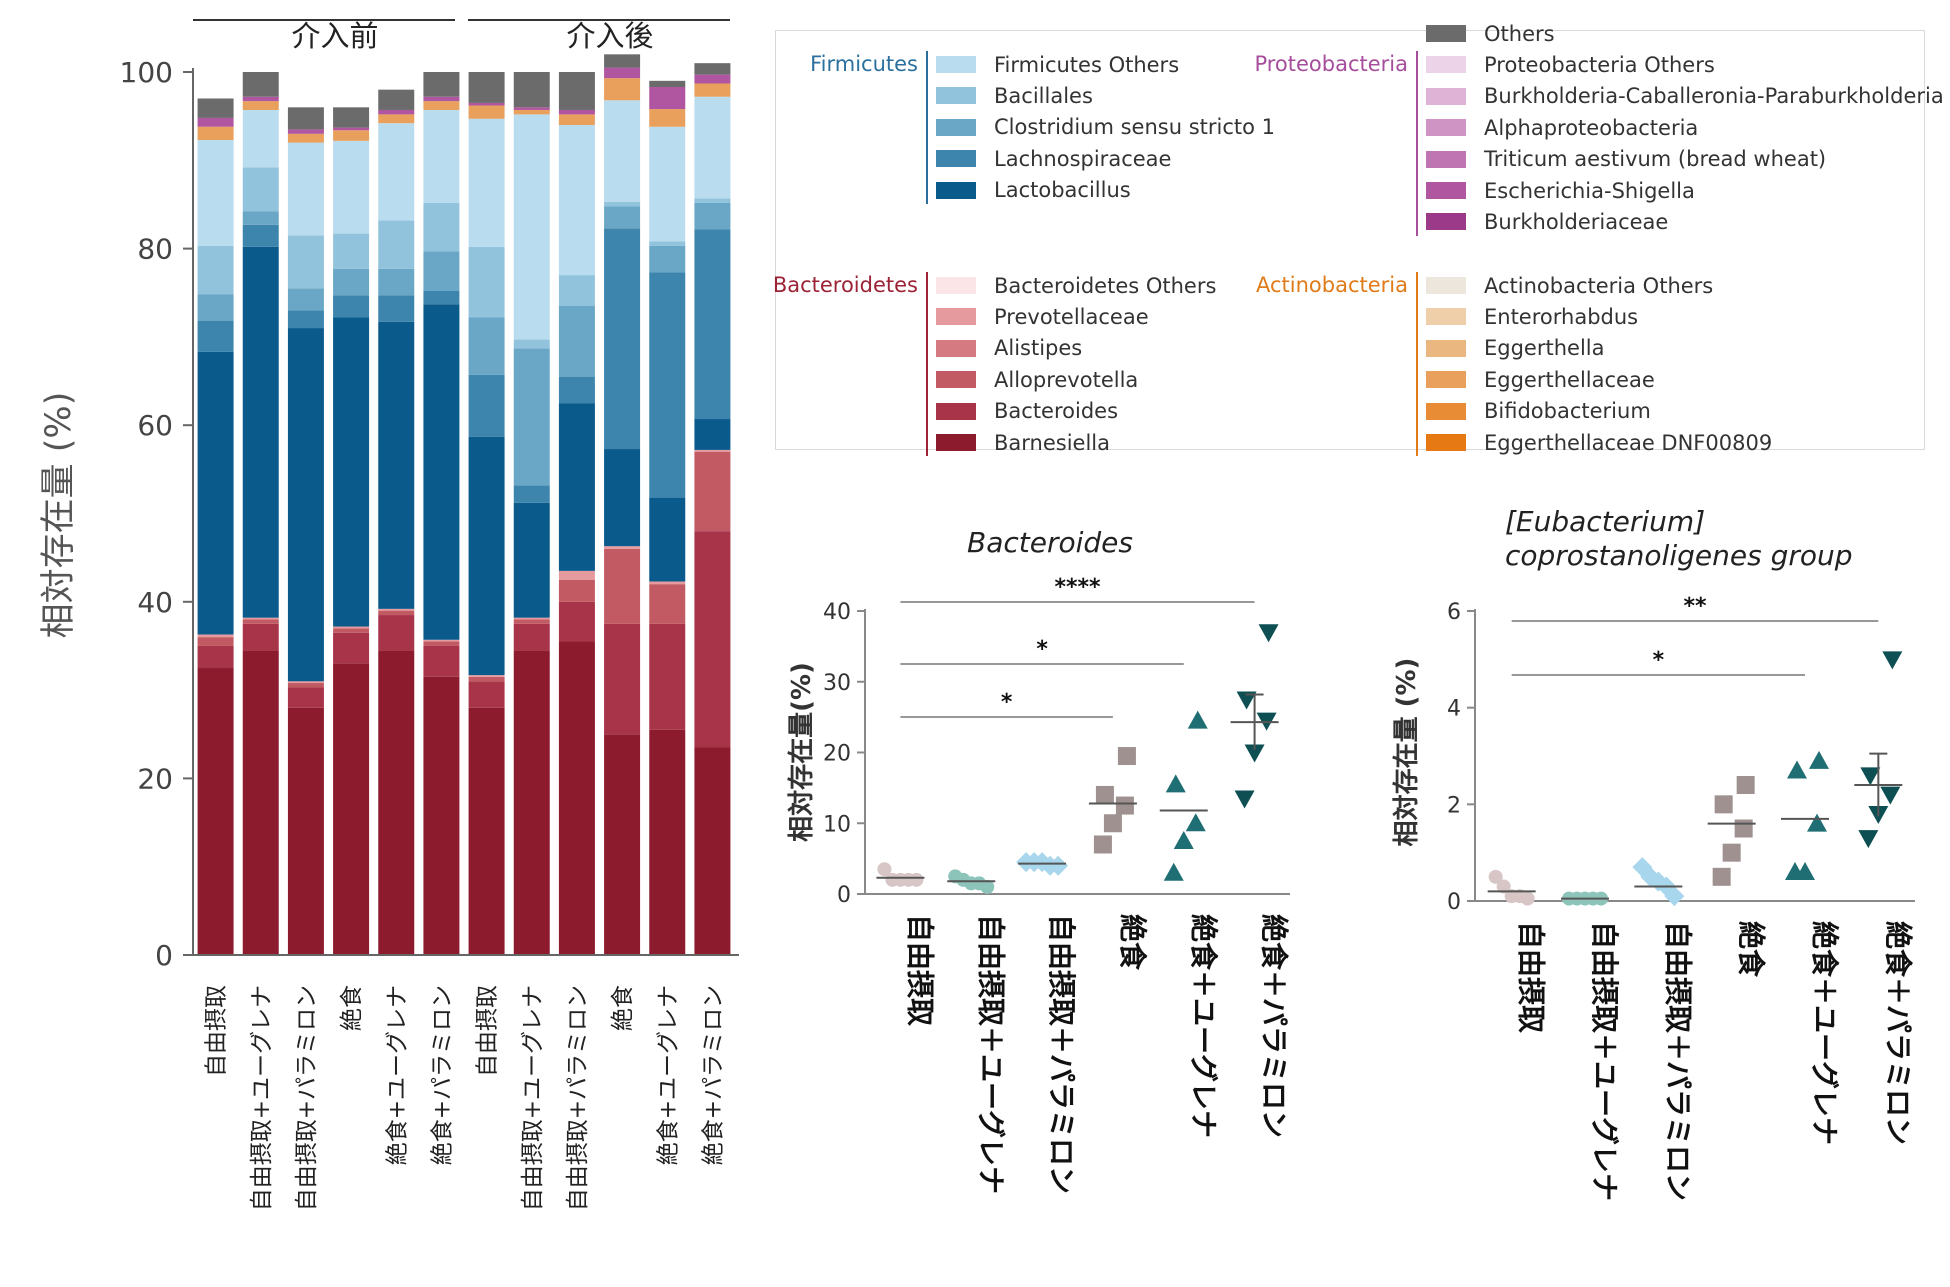 The height and width of the screenshot is (1287, 1950). What do you see at coordinates (1083, 158) in the screenshot?
I see `legend-label: Lachnospiraceae` at bounding box center [1083, 158].